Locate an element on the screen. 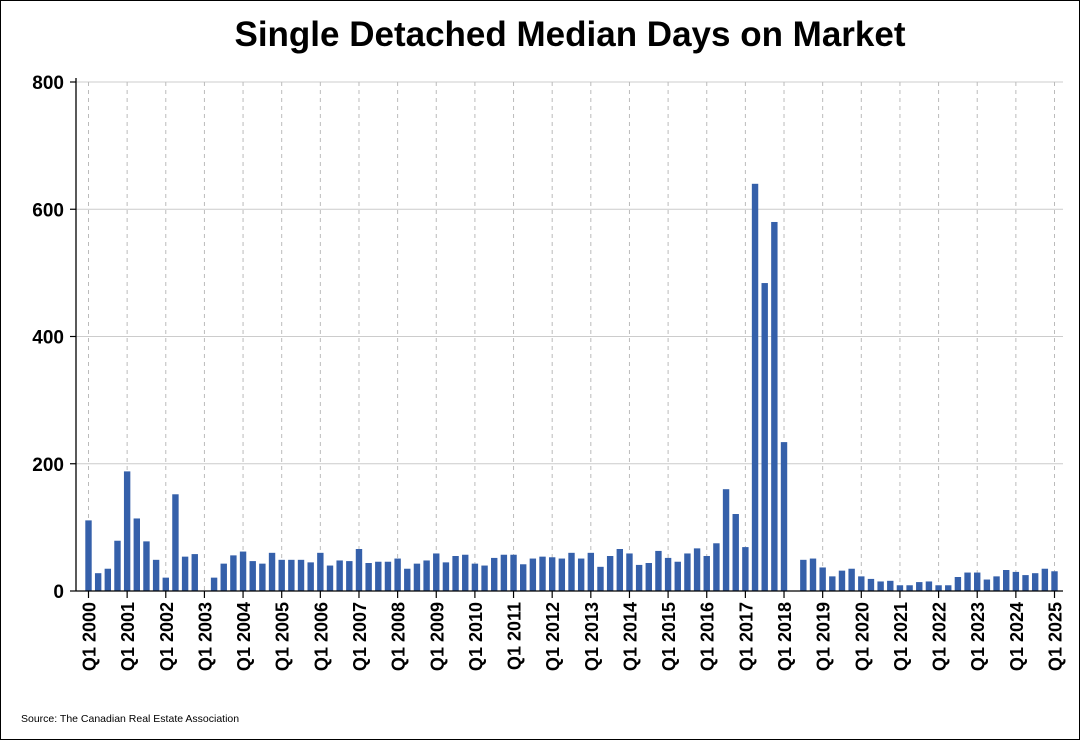  x-tick-label: Q1 2022 is located at coordinates (940, 636).